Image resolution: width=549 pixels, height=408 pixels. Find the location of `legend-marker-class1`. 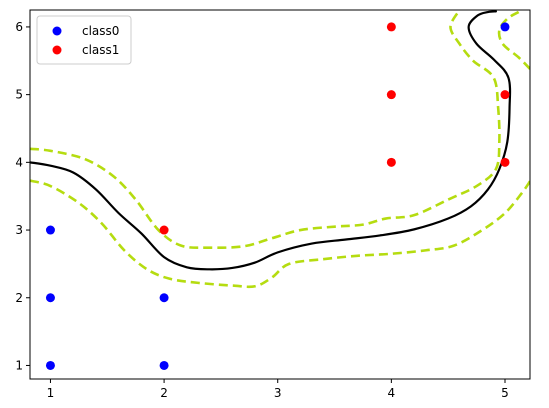

legend-marker-class1 is located at coordinates (57, 50).